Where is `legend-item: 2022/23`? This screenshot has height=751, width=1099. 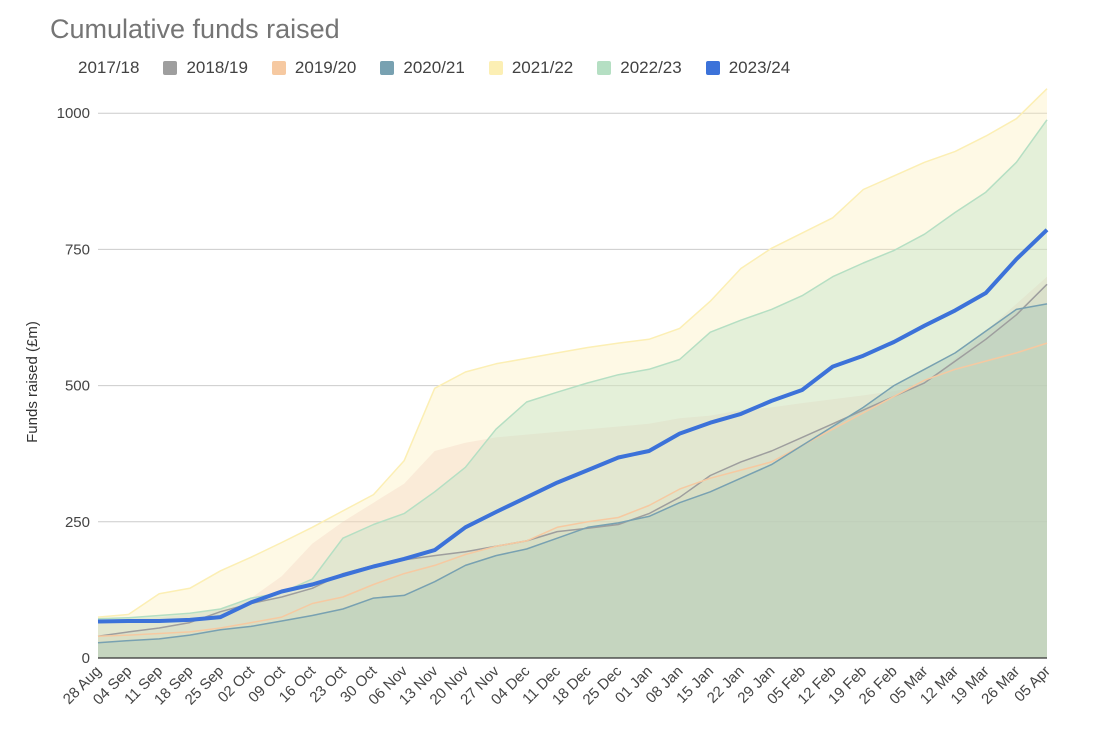 legend-item: 2022/23 is located at coordinates (639, 68).